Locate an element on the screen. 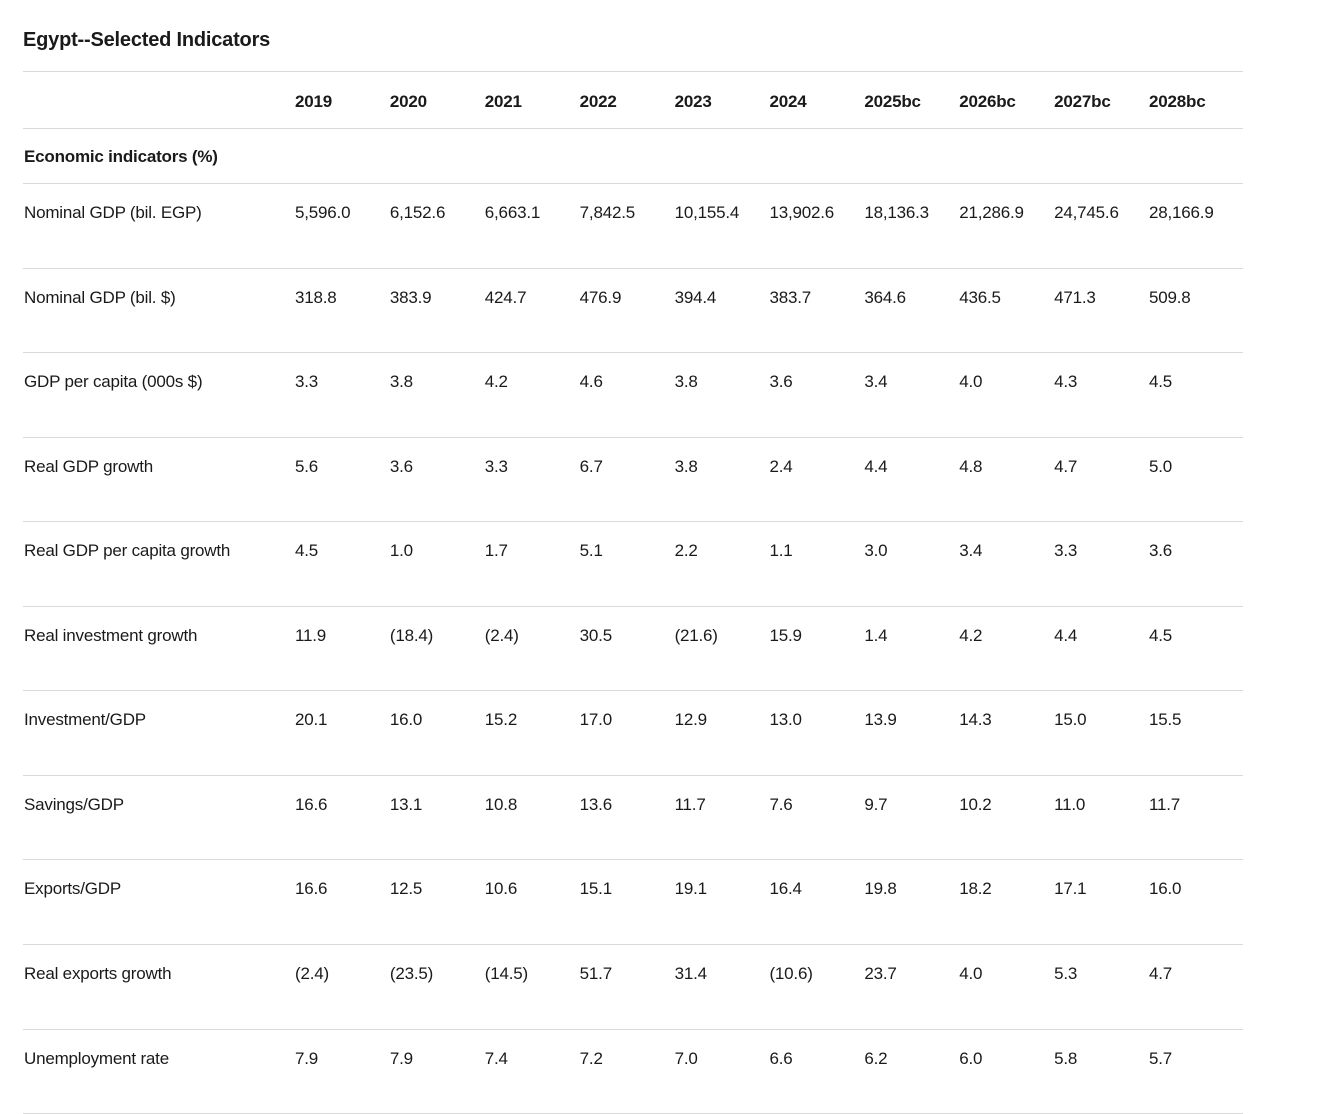 This screenshot has width=1321, height=1114. cell-value: 28,166.9 is located at coordinates (1195, 226).